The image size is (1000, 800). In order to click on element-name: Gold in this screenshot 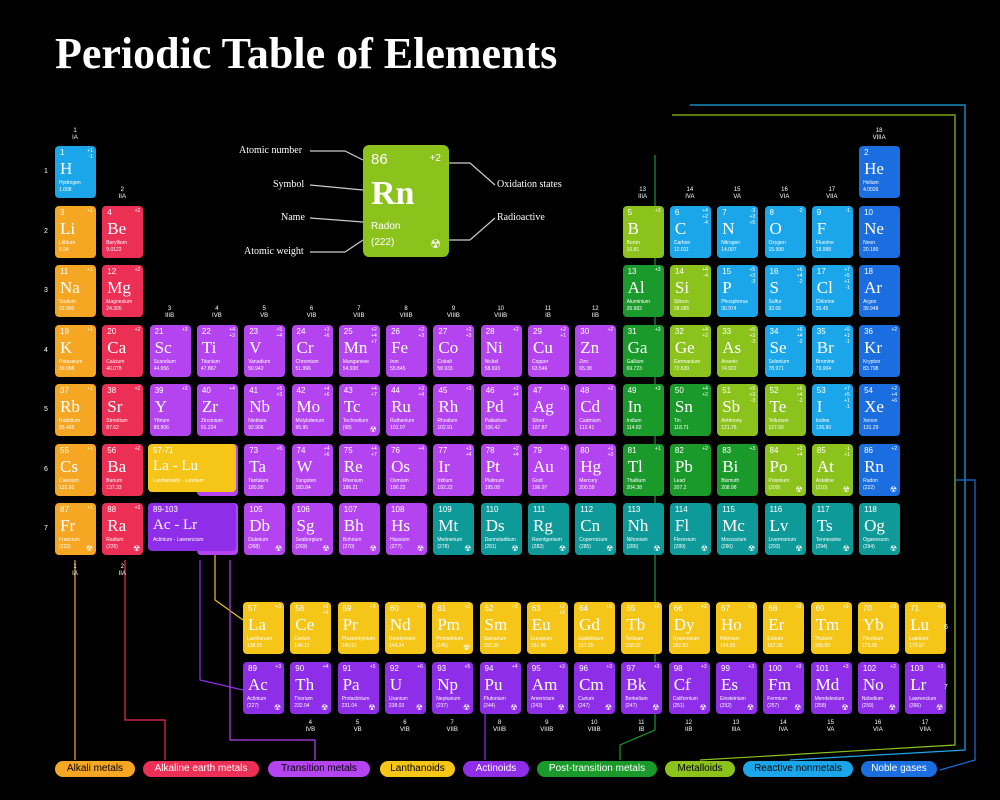, I will do `click(537, 480)`.